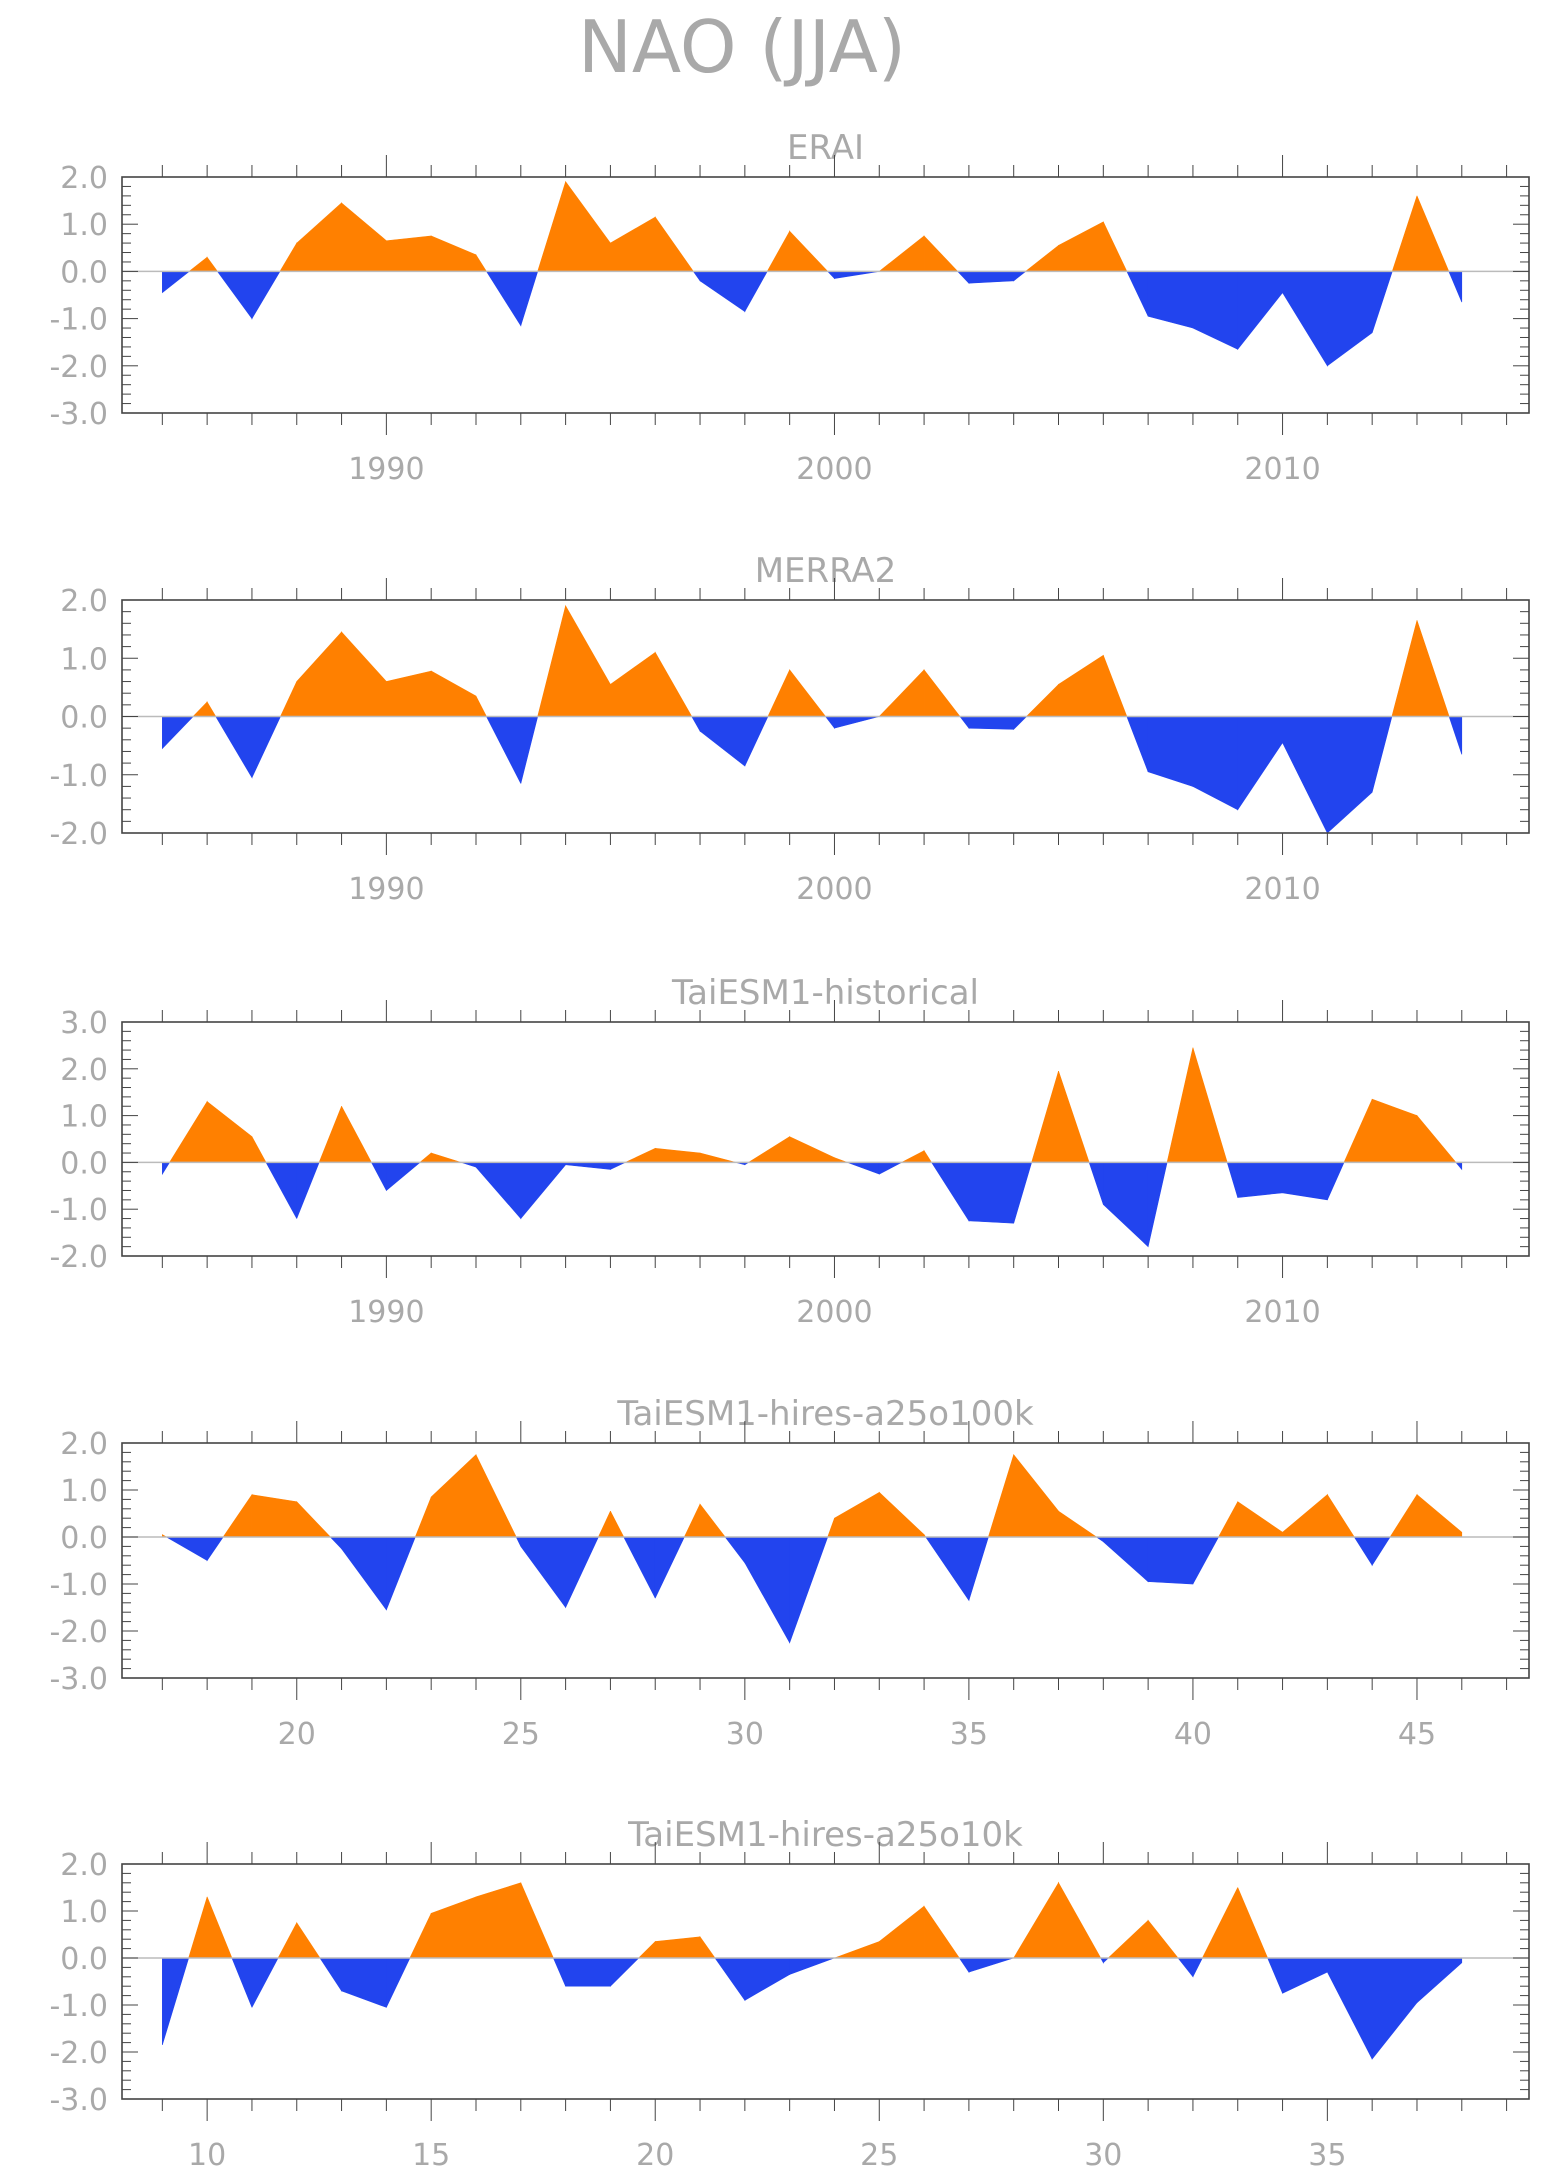 The width and height of the screenshot is (1566, 2172). I want to click on y-tick-label: 1.0, so click(84, 659).